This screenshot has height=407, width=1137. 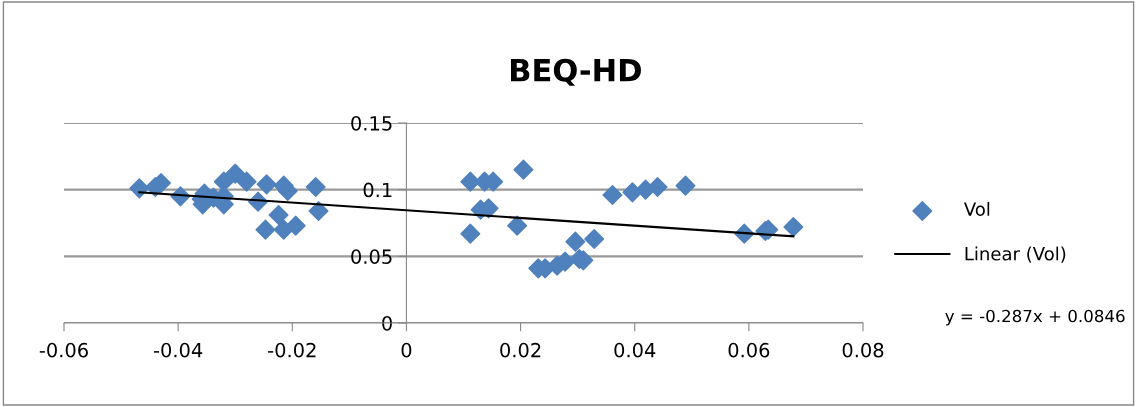 I want to click on text: y = -0.287x + 0.0846, so click(x=1035, y=317).